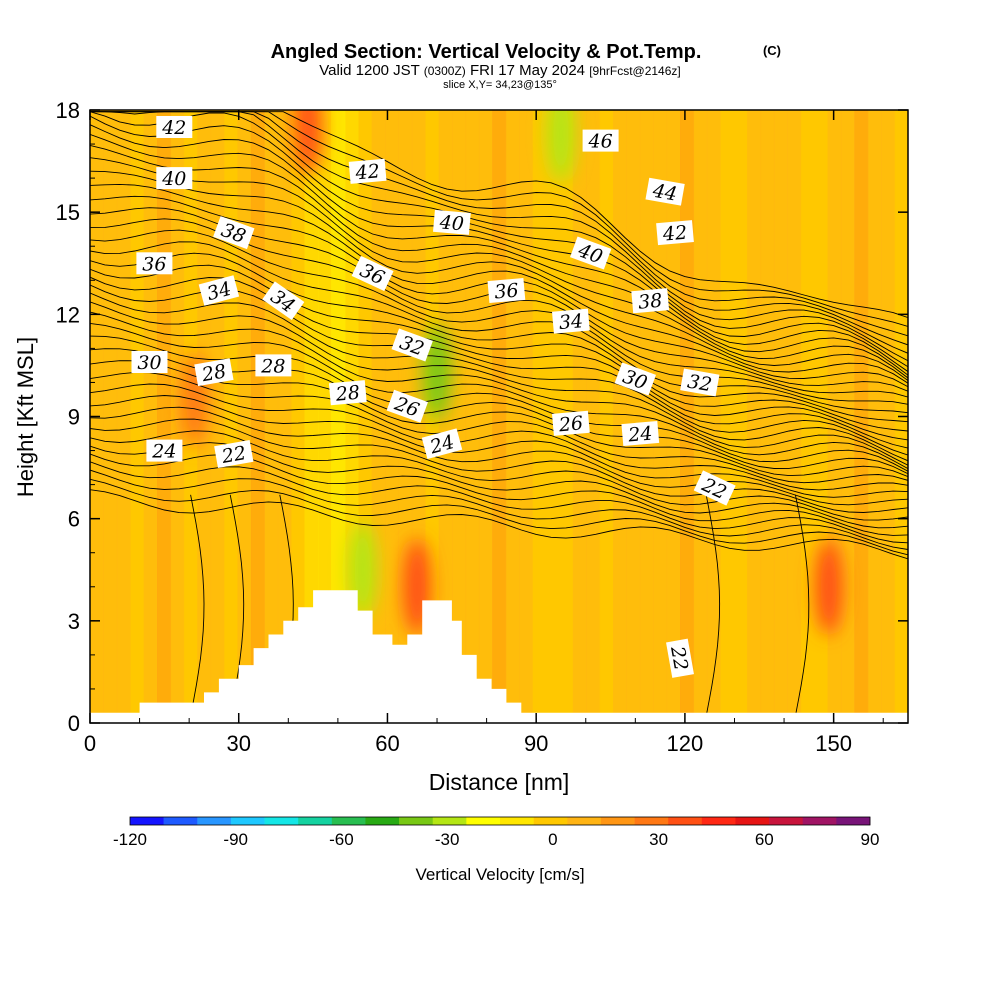  I want to click on contour-label: 26, so click(571, 423).